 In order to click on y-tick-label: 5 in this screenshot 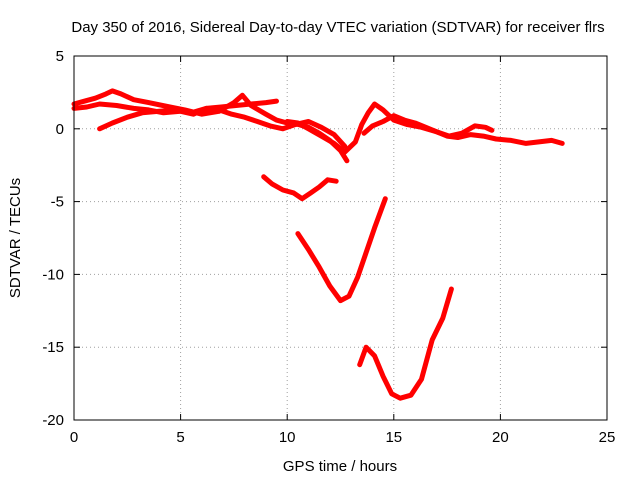, I will do `click(60, 56)`.